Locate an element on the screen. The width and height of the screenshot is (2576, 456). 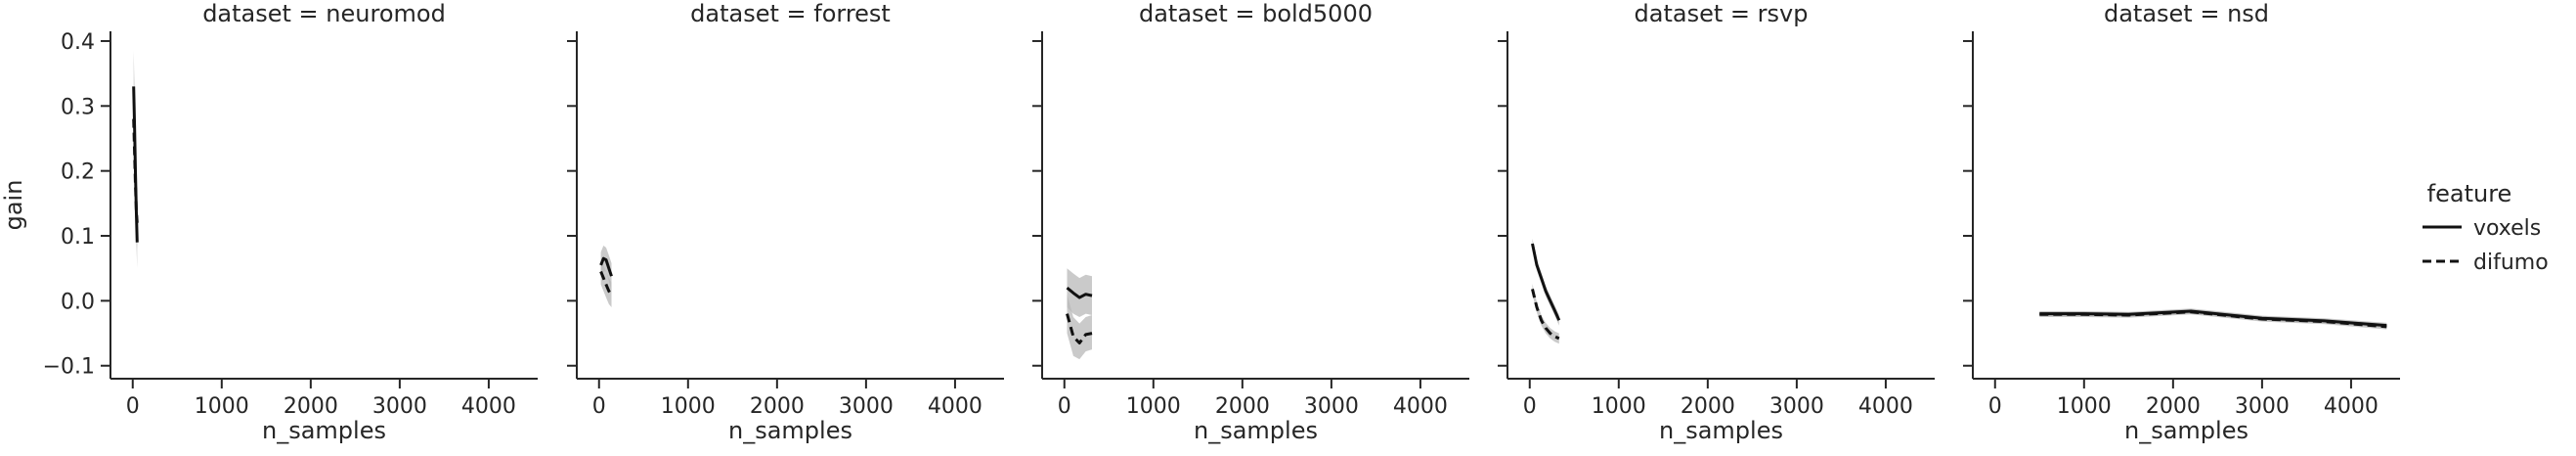
y-tick-label: 0.1 is located at coordinates (78, 237).